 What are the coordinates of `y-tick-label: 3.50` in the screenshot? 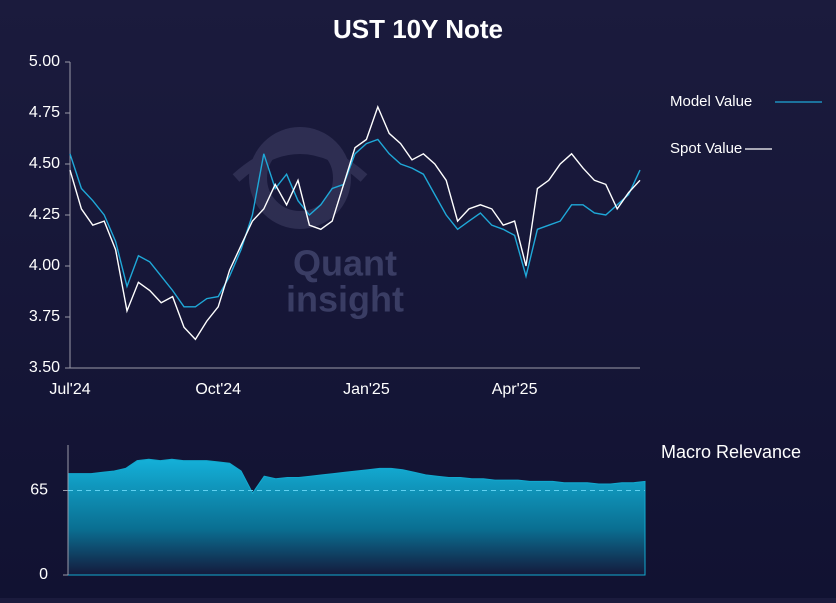 It's located at (44, 367).